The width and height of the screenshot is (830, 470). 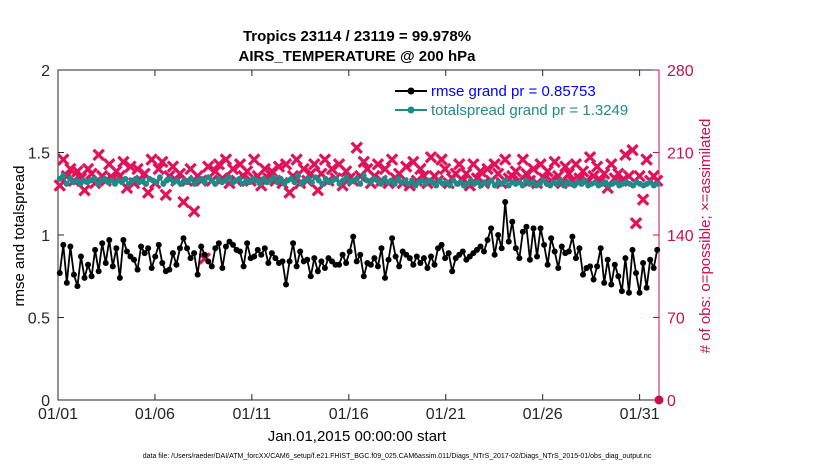 I want to click on legend-box, so click(x=521, y=101).